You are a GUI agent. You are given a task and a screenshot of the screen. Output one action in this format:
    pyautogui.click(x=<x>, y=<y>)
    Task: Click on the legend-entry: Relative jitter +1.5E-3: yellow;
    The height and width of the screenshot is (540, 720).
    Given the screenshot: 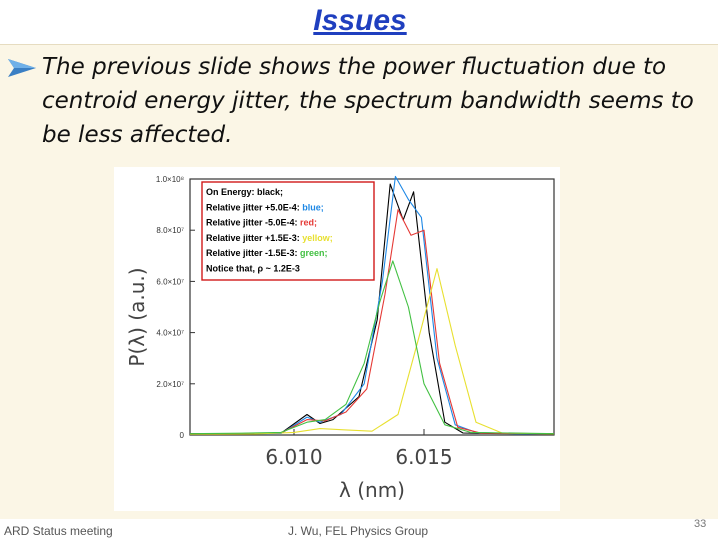 What is the action you would take?
    pyautogui.click(x=269, y=238)
    